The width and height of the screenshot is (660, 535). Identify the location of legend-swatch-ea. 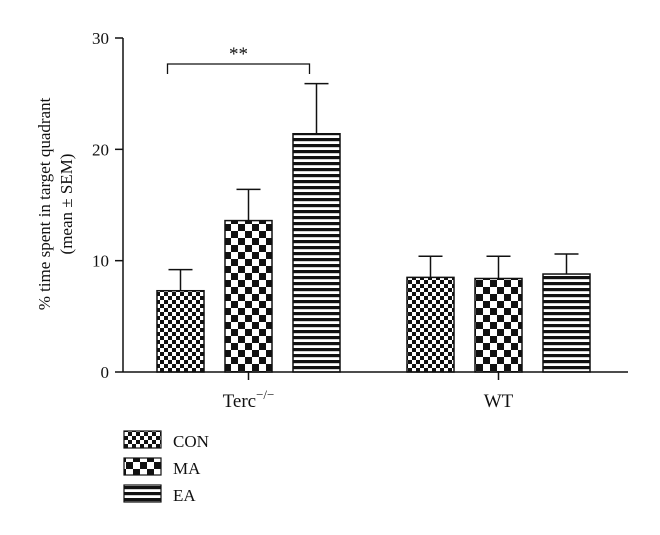
(142, 493).